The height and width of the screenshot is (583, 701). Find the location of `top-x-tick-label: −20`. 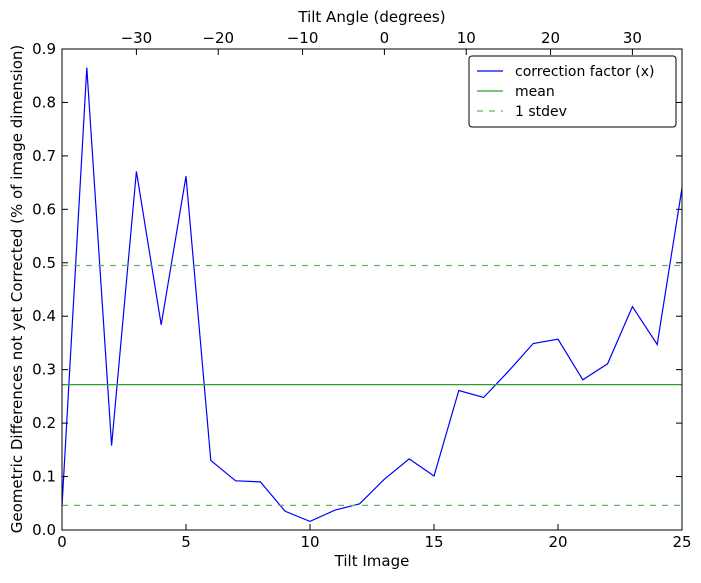

top-x-tick-label: −20 is located at coordinates (218, 38).